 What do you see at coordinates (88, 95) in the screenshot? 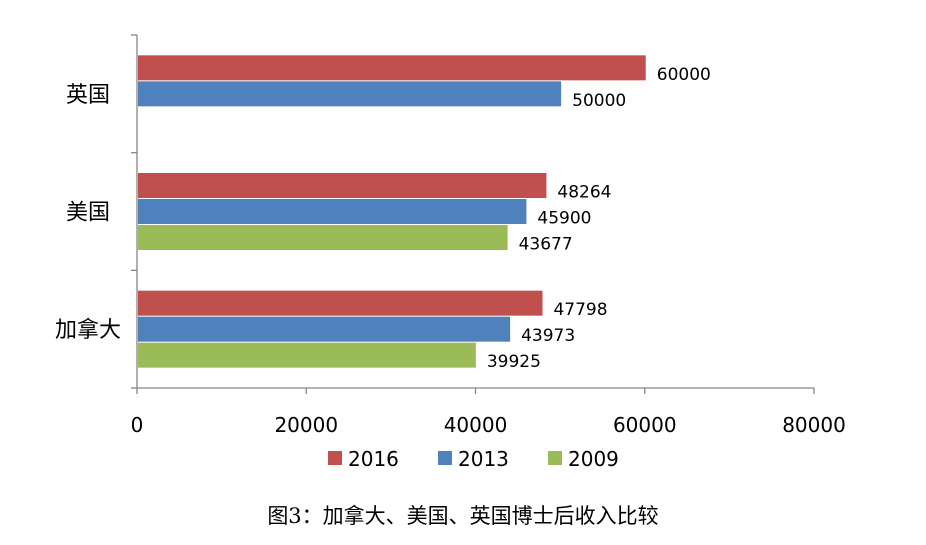
I see `y-category-label: 英国` at bounding box center [88, 95].